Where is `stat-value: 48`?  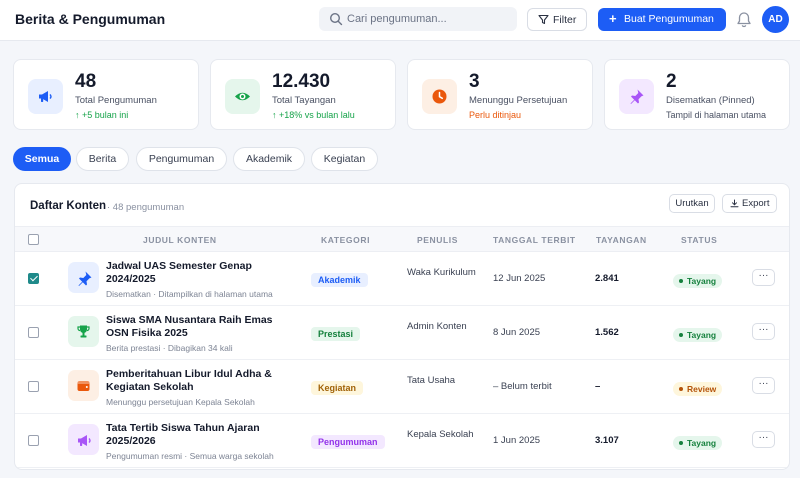
stat-value: 48 is located at coordinates (86, 81).